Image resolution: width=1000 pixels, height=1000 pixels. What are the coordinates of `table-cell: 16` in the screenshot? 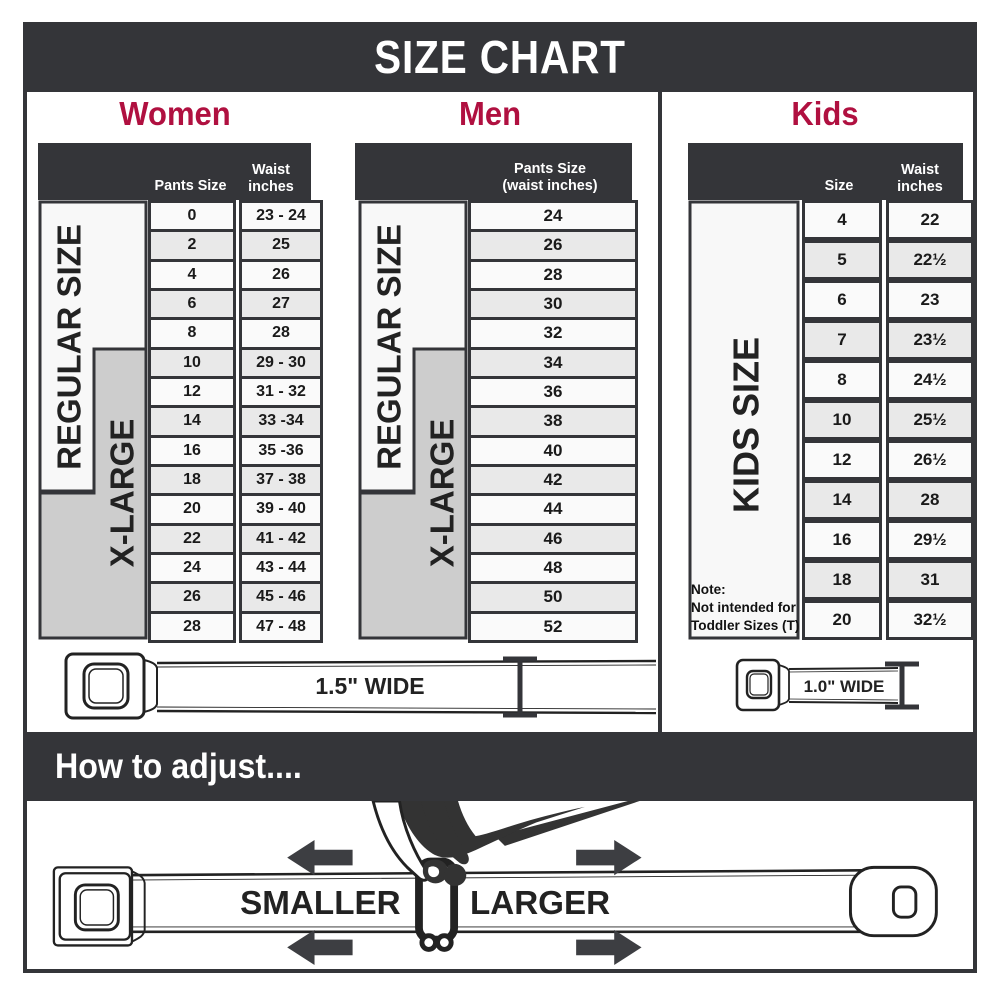 It's located at (192, 450).